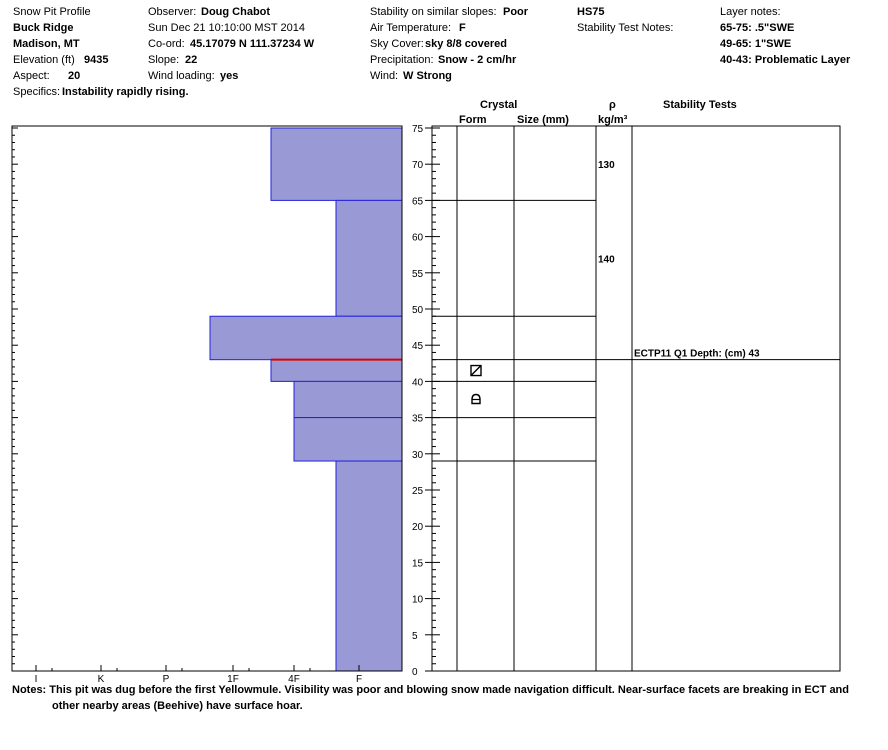 The width and height of the screenshot is (888, 750). I want to click on hardness-tick-label: 4F, so click(294, 679).